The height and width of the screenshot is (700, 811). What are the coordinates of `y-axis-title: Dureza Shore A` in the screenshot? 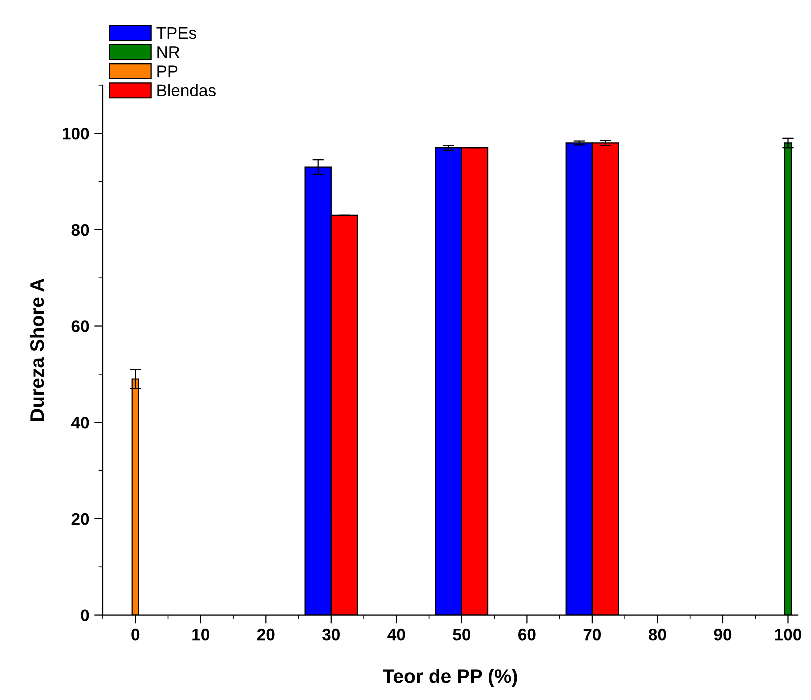 It's located at (37, 350).